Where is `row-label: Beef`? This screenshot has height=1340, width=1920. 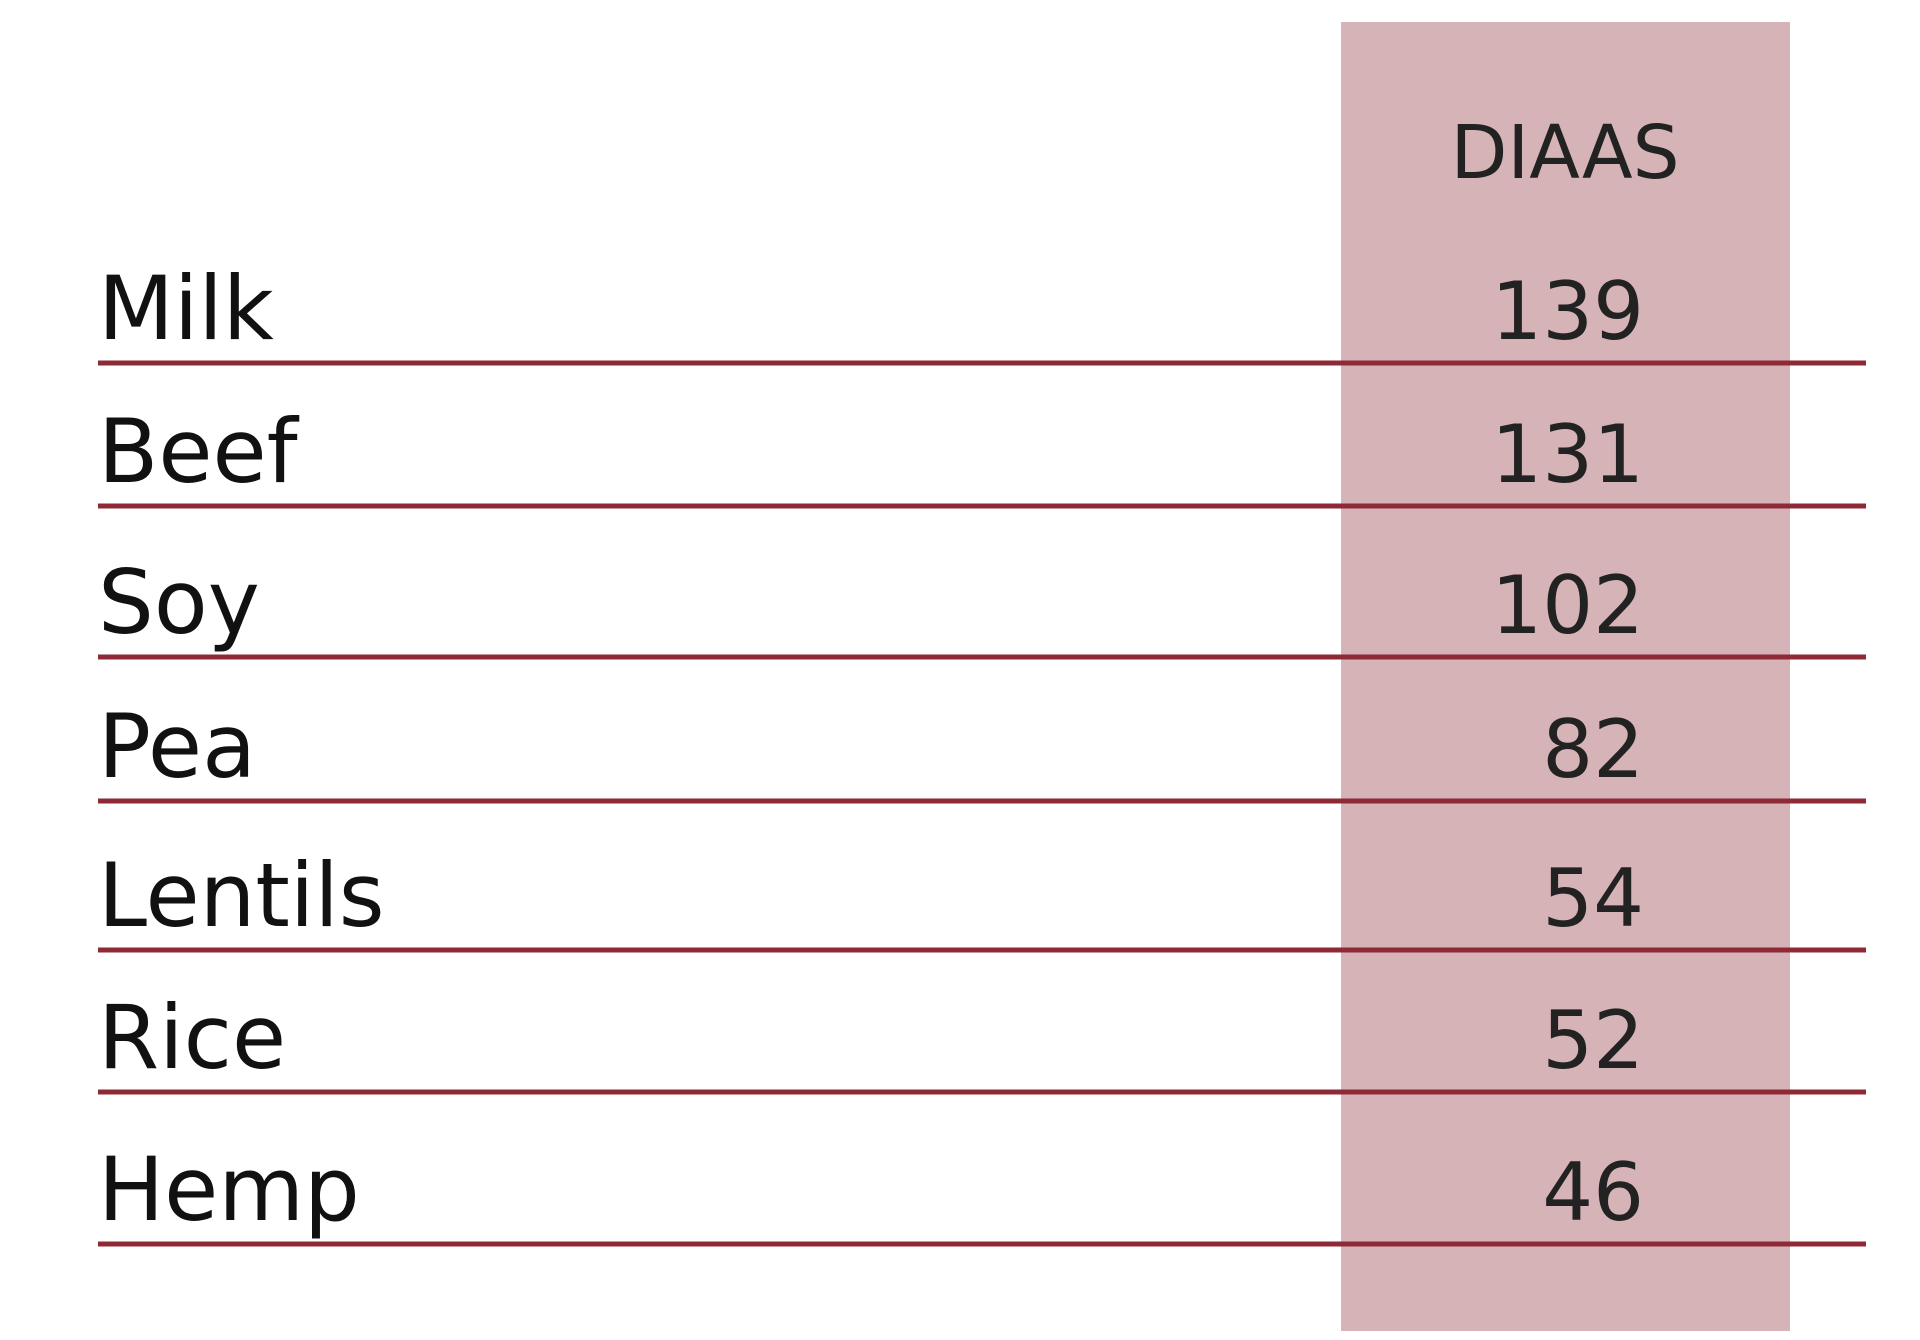 row-label: Beef is located at coordinates (199, 451).